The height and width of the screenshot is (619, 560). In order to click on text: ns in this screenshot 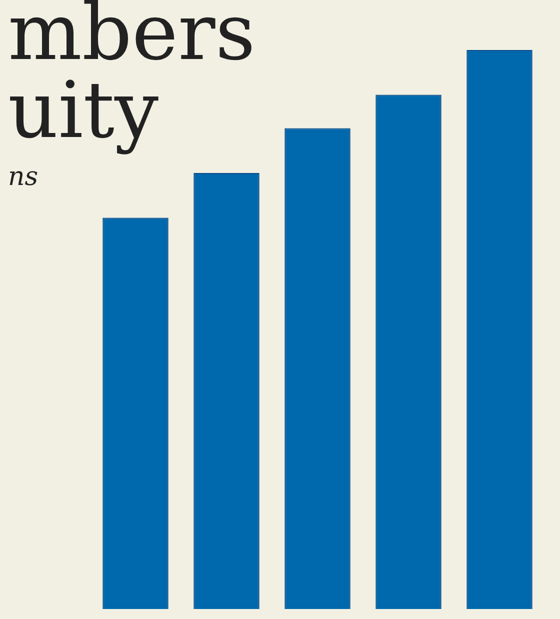, I will do `click(23, 177)`.